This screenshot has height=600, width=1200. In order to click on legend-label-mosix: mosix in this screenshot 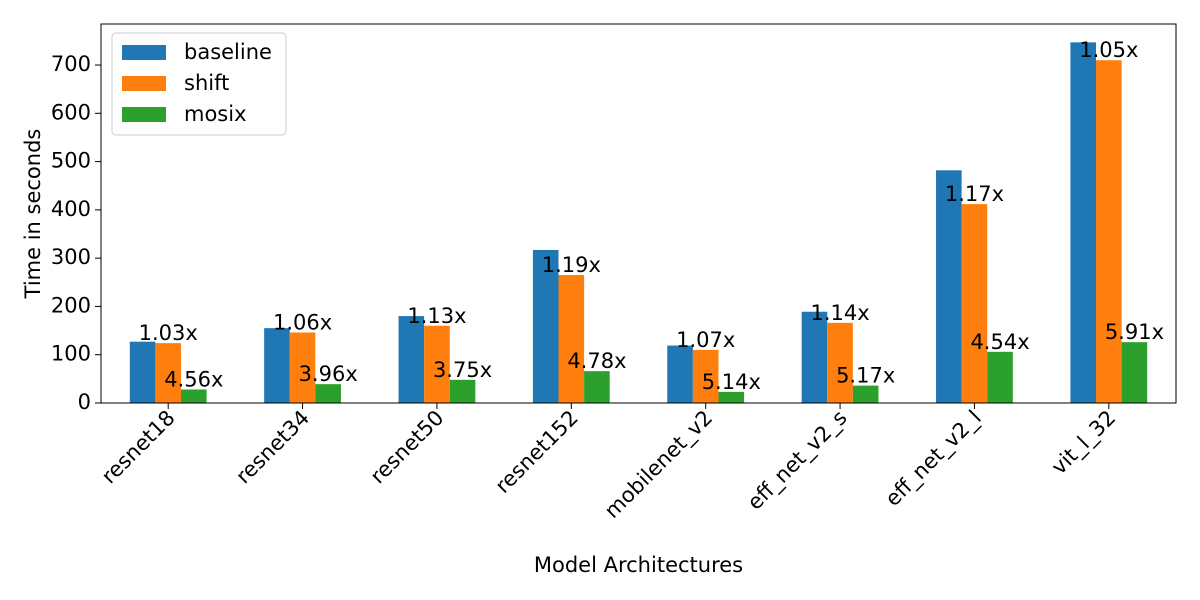, I will do `click(215, 114)`.